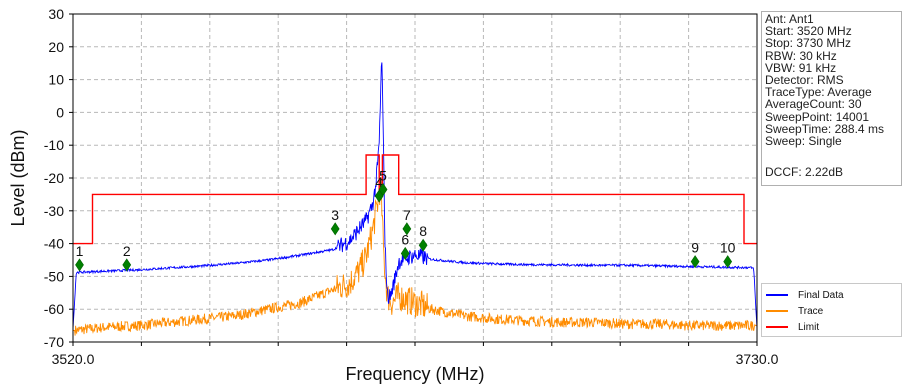  I want to click on marker-4-label: 4, so click(379, 182).